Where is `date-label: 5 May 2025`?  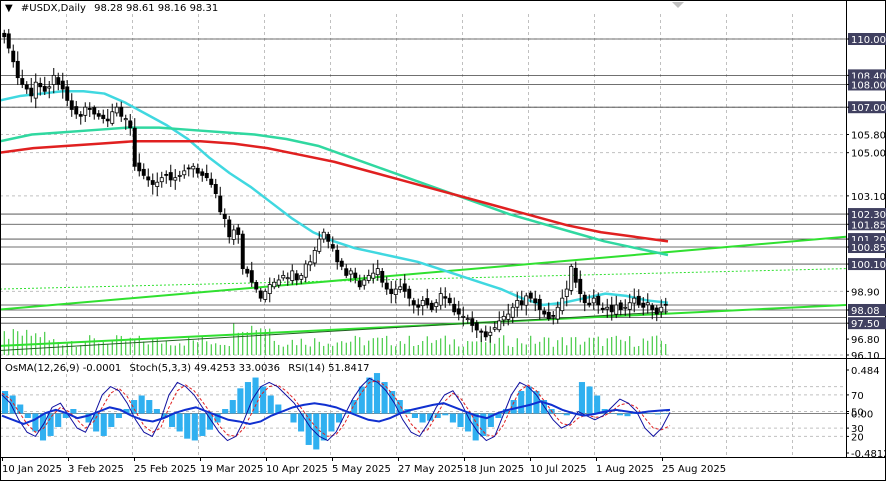
date-label: 5 May 2025 is located at coordinates (361, 469).